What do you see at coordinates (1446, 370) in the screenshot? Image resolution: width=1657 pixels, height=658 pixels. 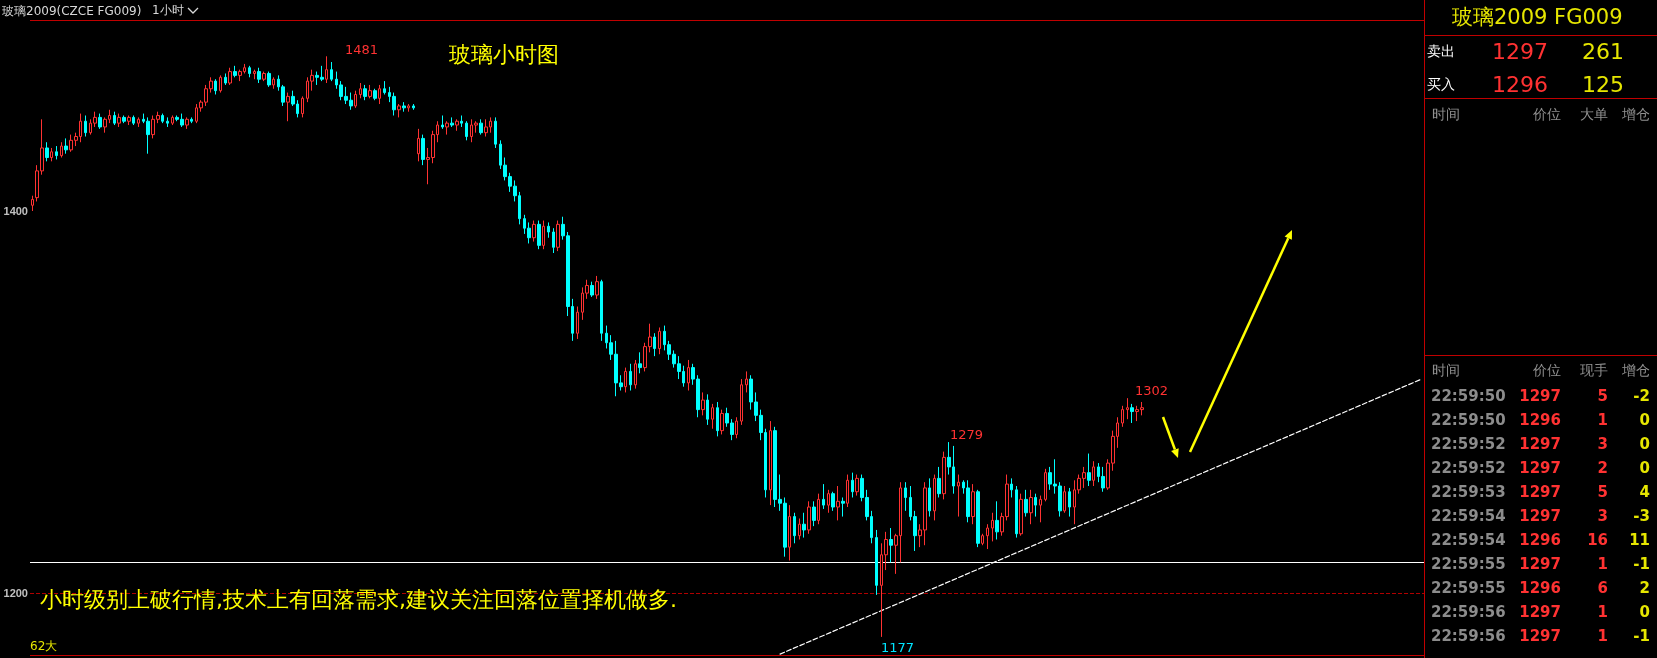 I see `text: 时间` at bounding box center [1446, 370].